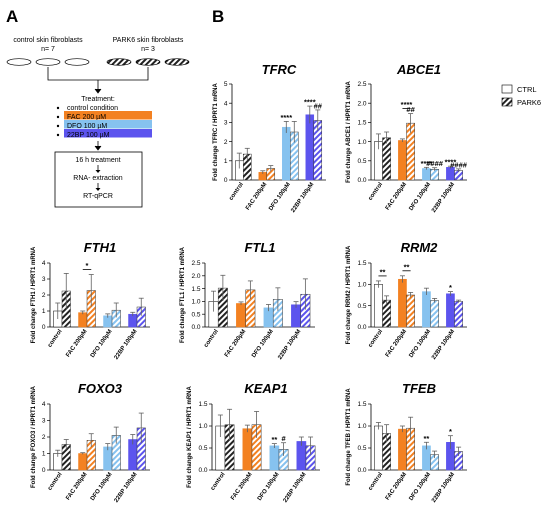  What do you see at coordinates (226, 84) in the screenshot?
I see `y-tick-label: 5` at bounding box center [226, 84].